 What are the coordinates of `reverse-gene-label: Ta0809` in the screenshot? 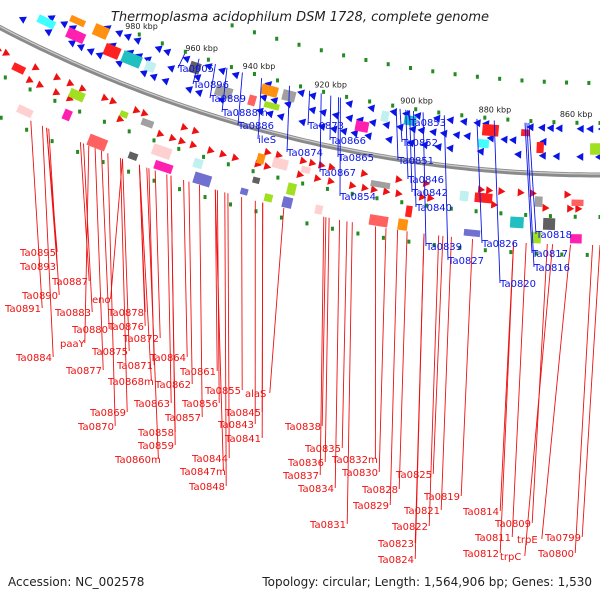 It's located at (512, 524).